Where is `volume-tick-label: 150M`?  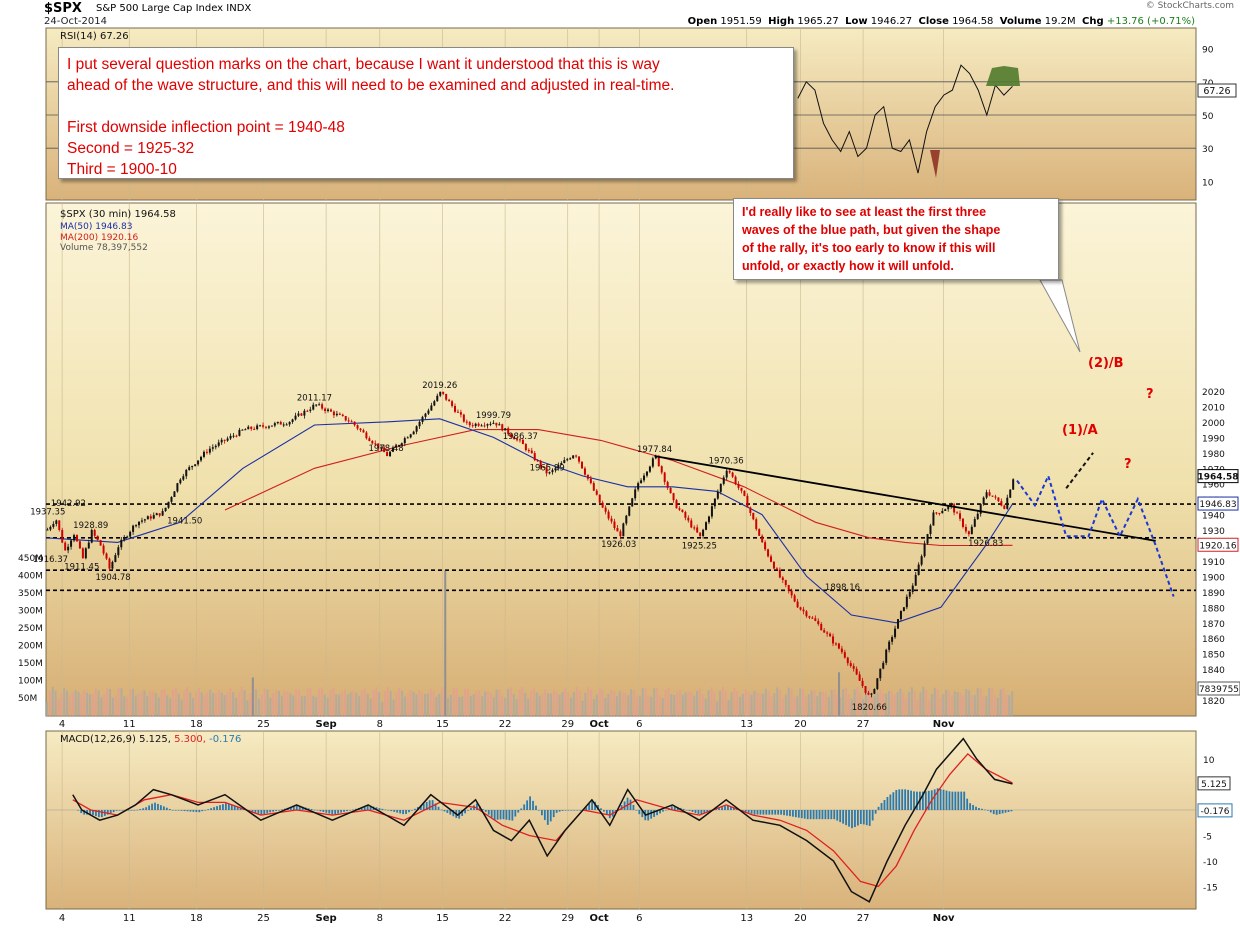 volume-tick-label: 150M is located at coordinates (30, 664).